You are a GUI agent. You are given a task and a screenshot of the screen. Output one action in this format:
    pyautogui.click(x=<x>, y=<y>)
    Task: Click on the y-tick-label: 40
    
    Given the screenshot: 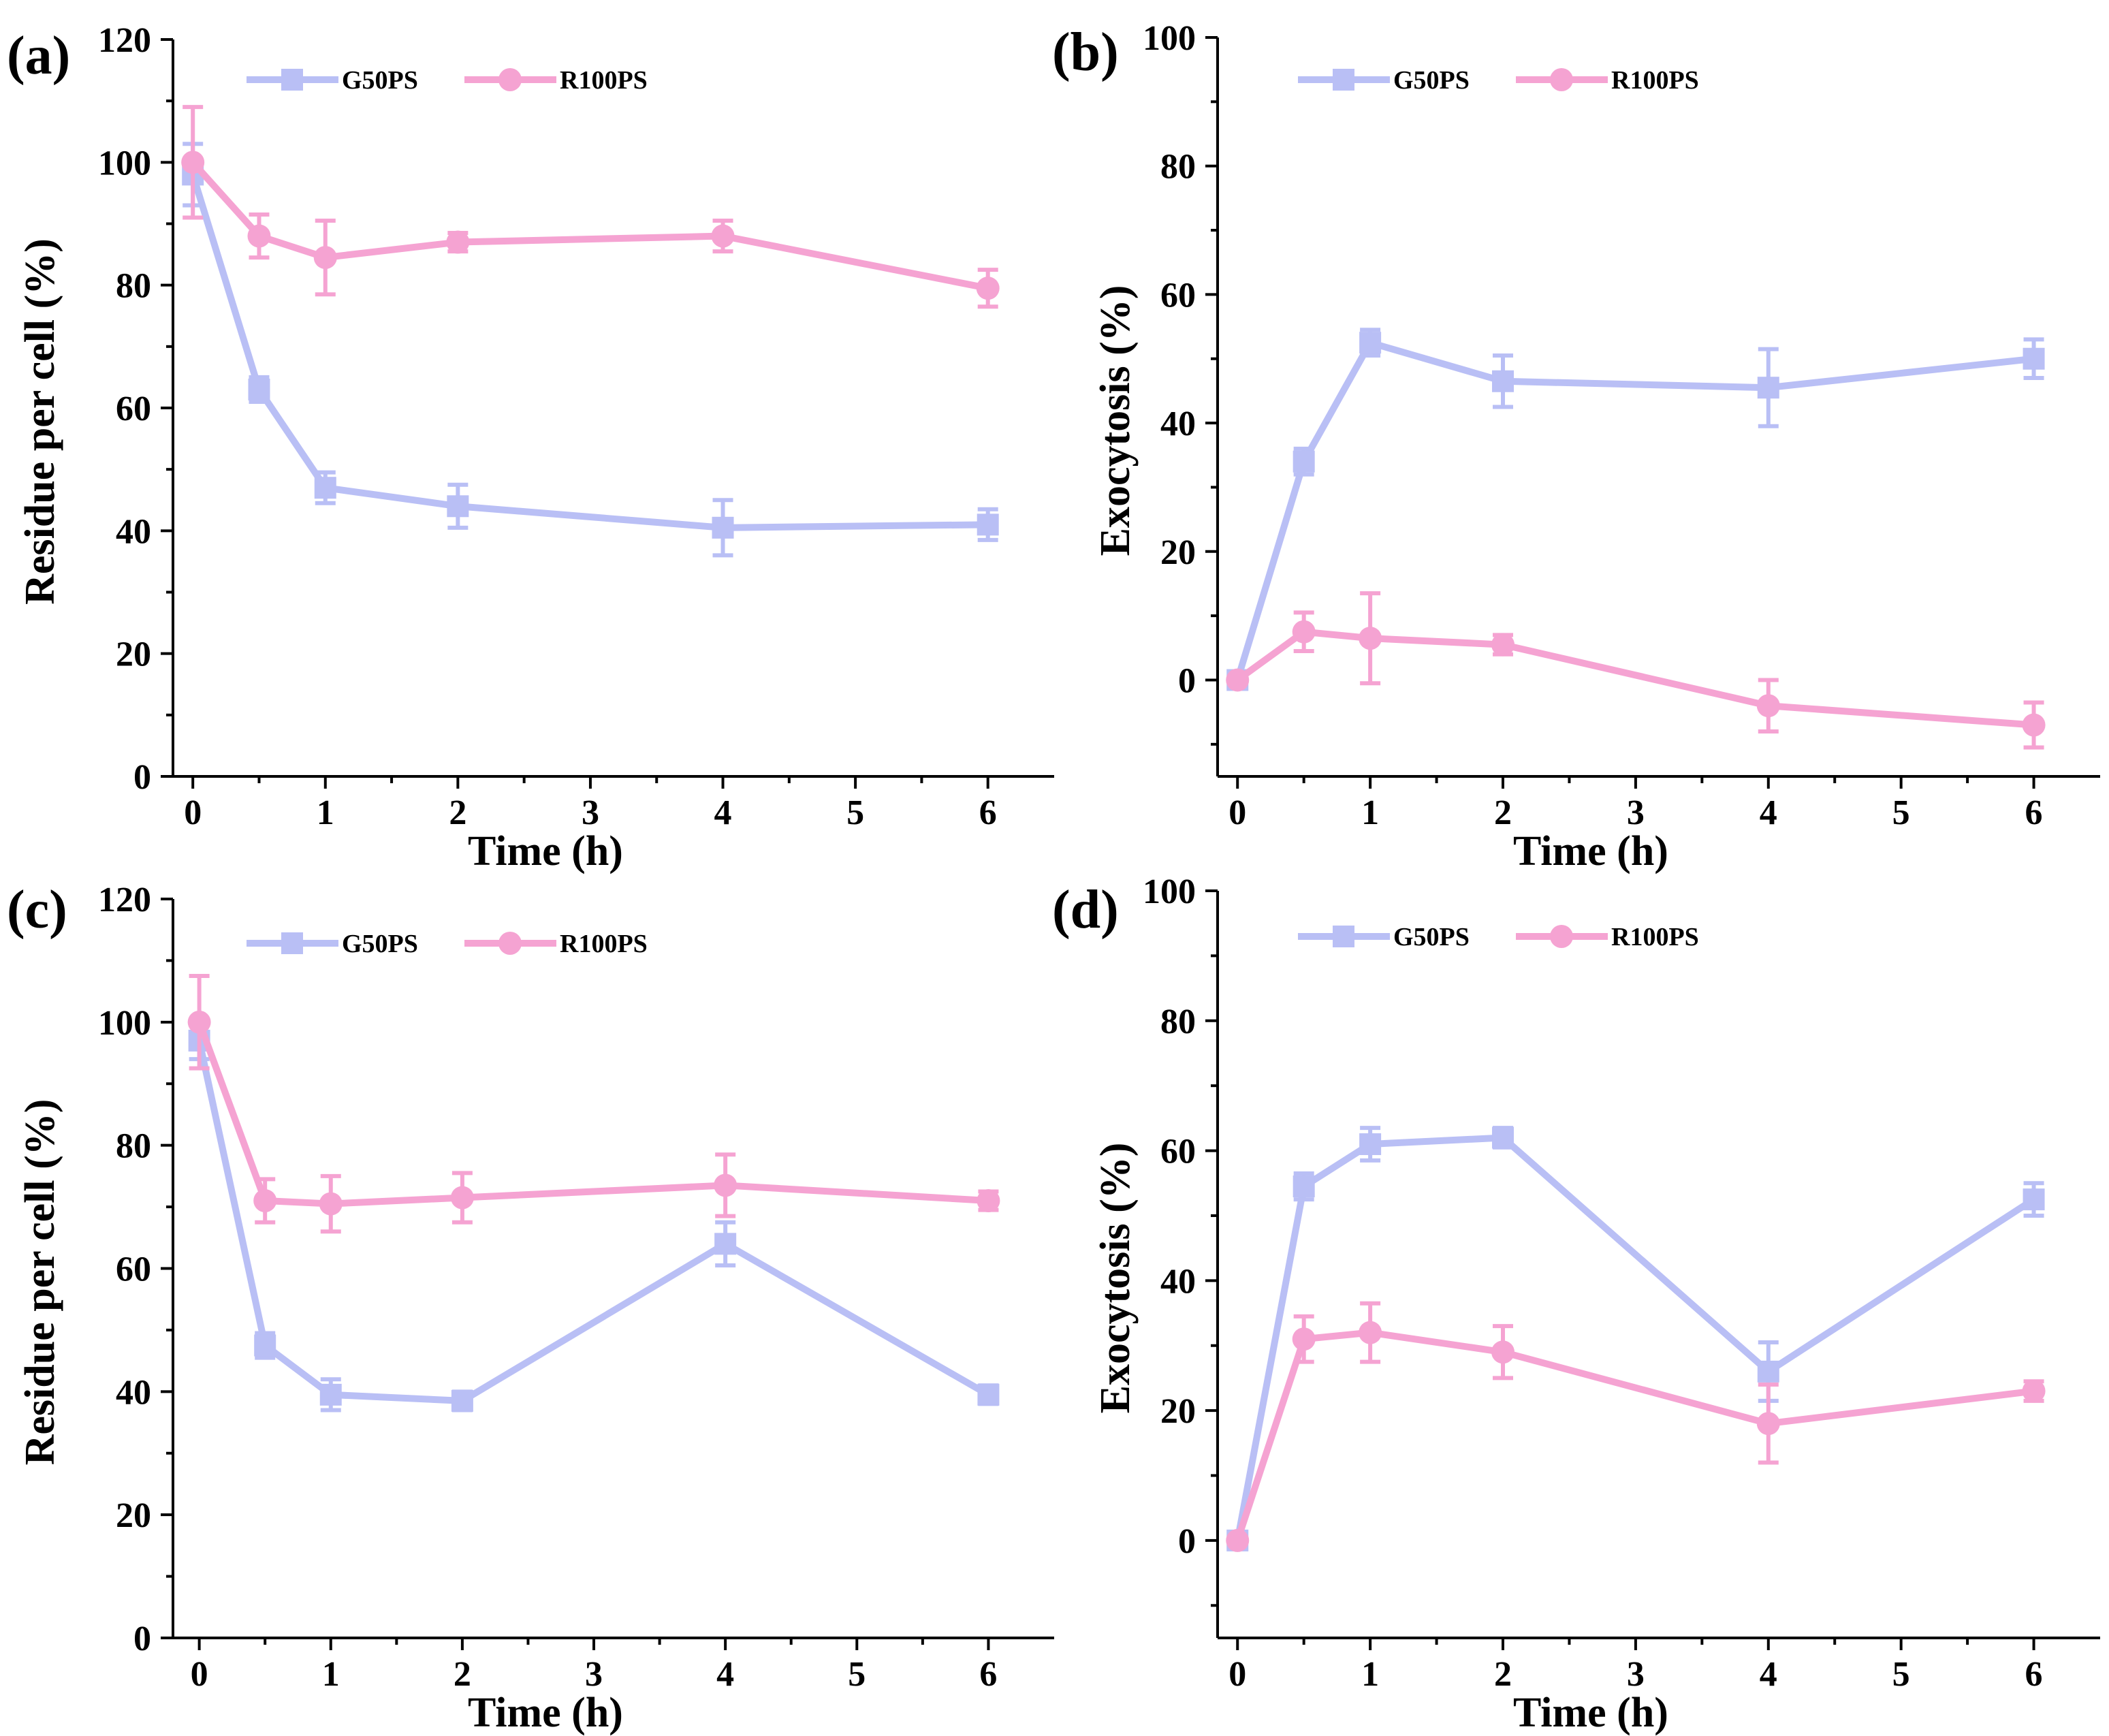 What is the action you would take?
    pyautogui.click(x=133, y=1393)
    